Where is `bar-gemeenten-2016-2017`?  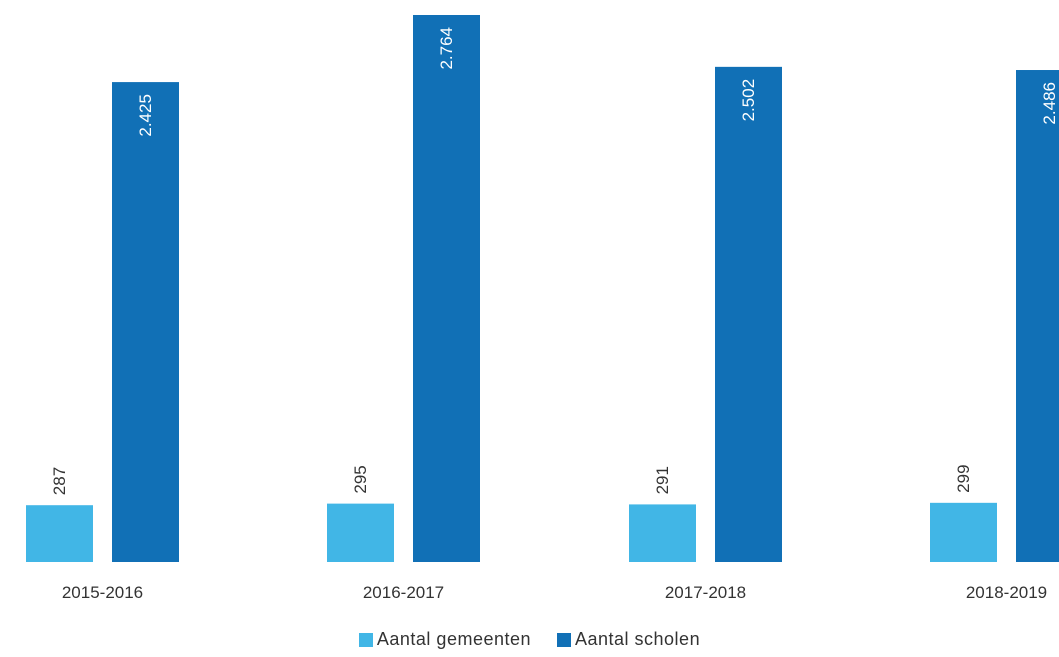 bar-gemeenten-2016-2017 is located at coordinates (360, 532).